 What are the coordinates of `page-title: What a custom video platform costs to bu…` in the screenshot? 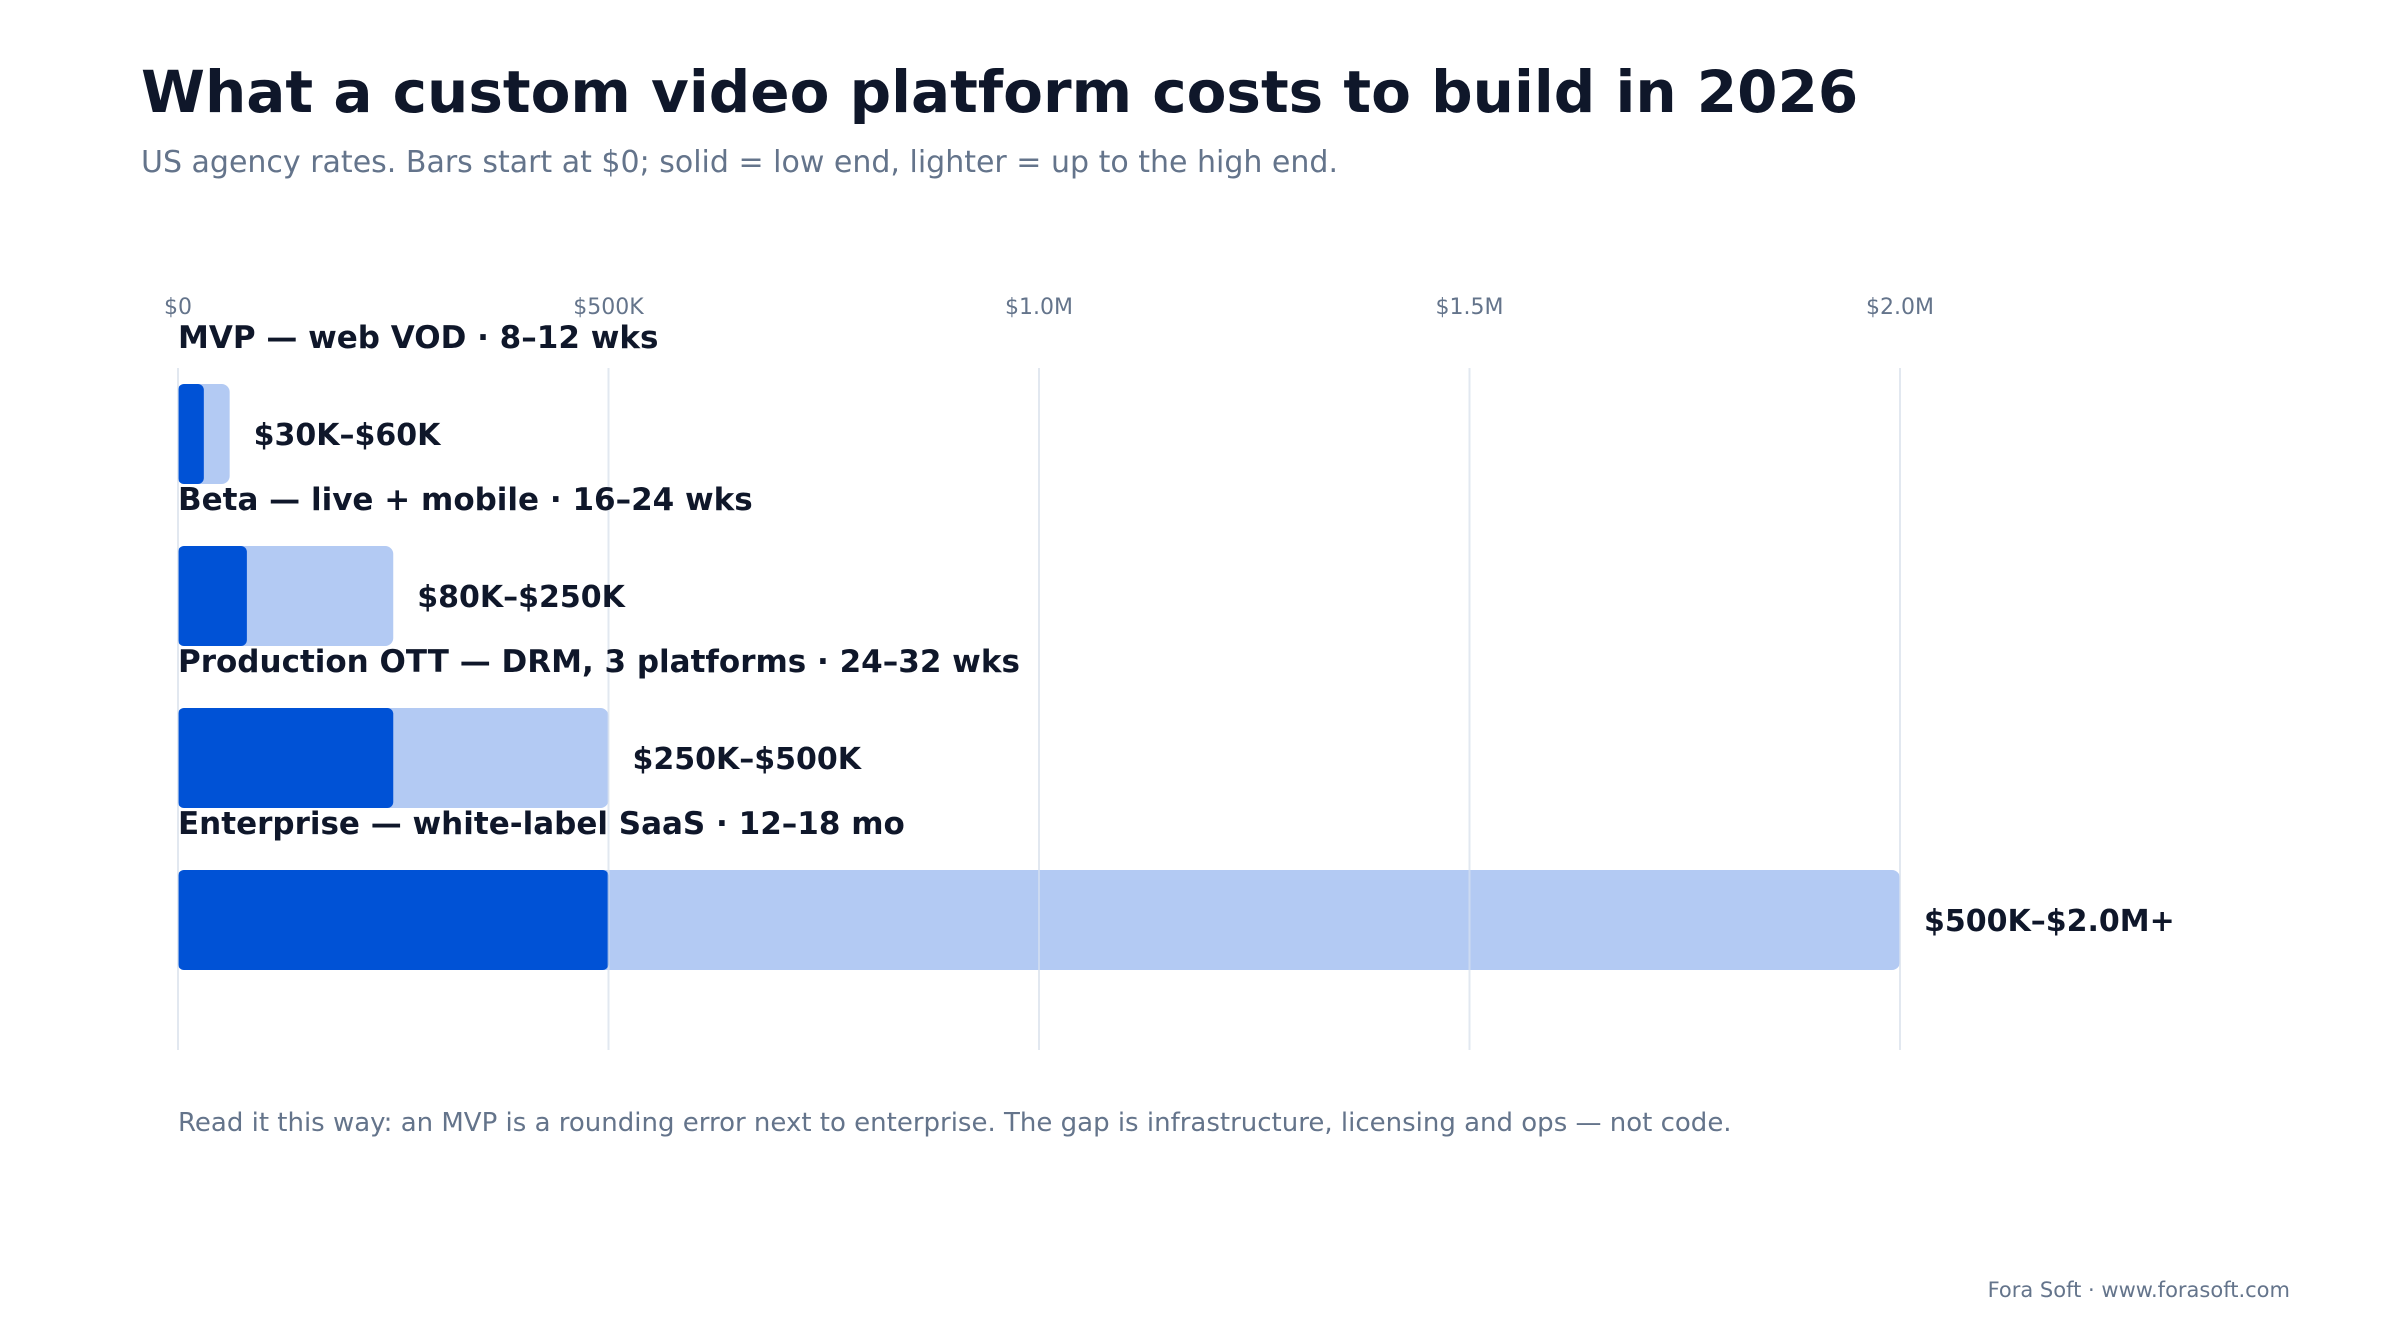 It's located at (1000, 92).